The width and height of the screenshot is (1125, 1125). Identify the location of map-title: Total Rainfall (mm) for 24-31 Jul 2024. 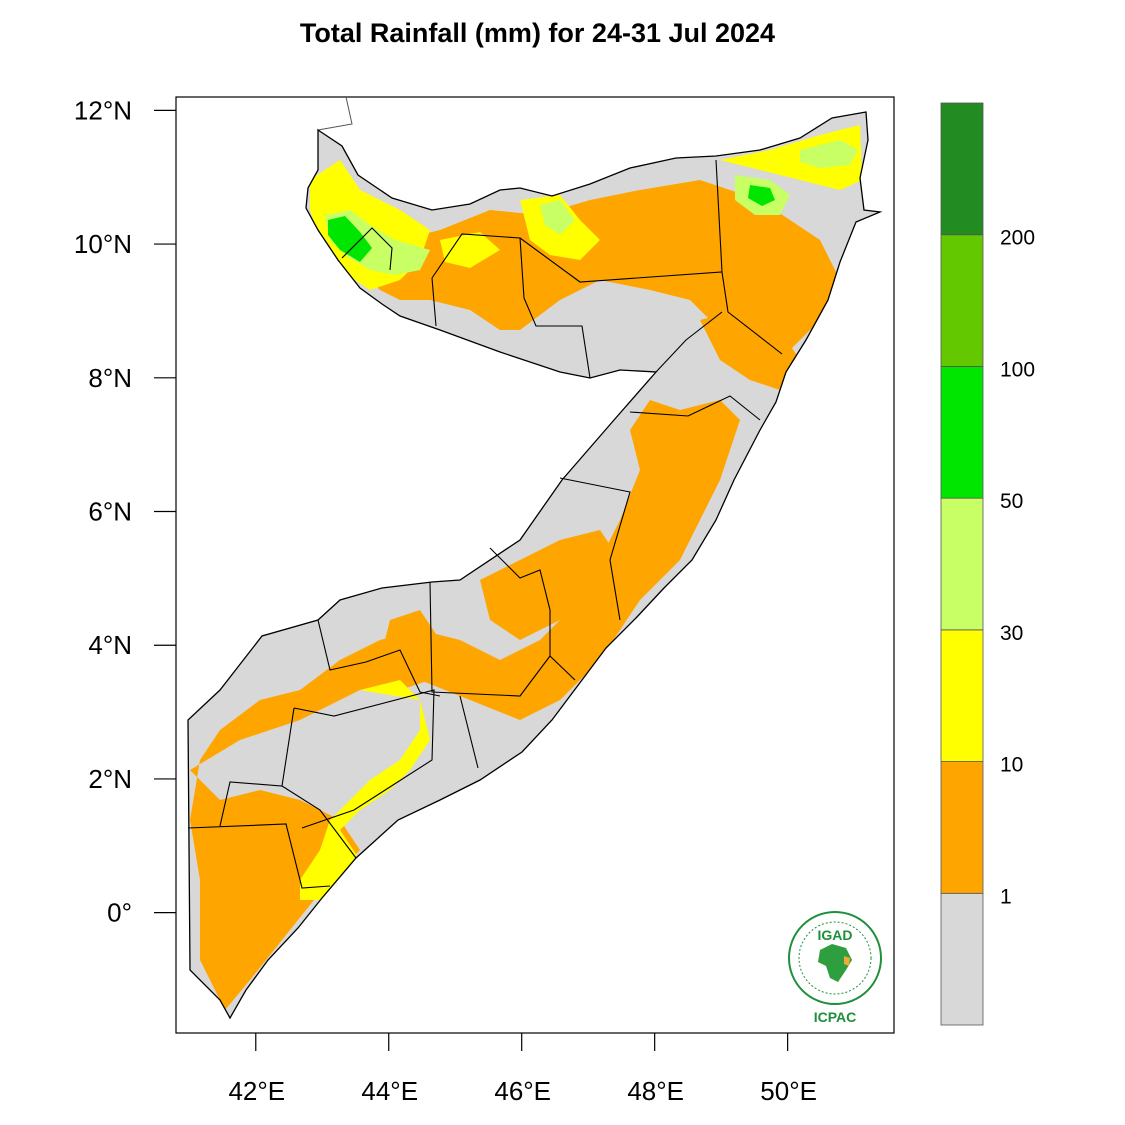
(537, 33).